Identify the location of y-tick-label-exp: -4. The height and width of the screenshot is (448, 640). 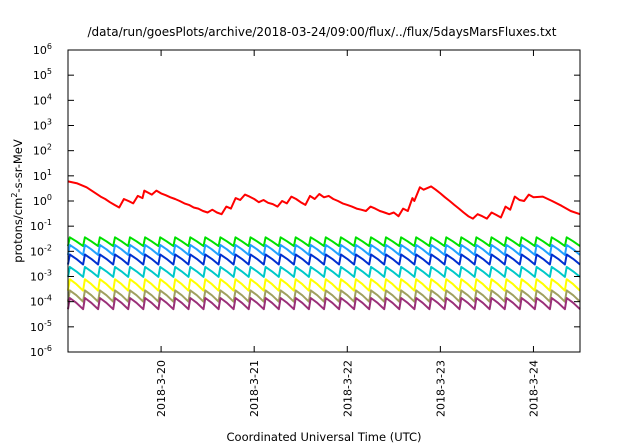
(48, 298).